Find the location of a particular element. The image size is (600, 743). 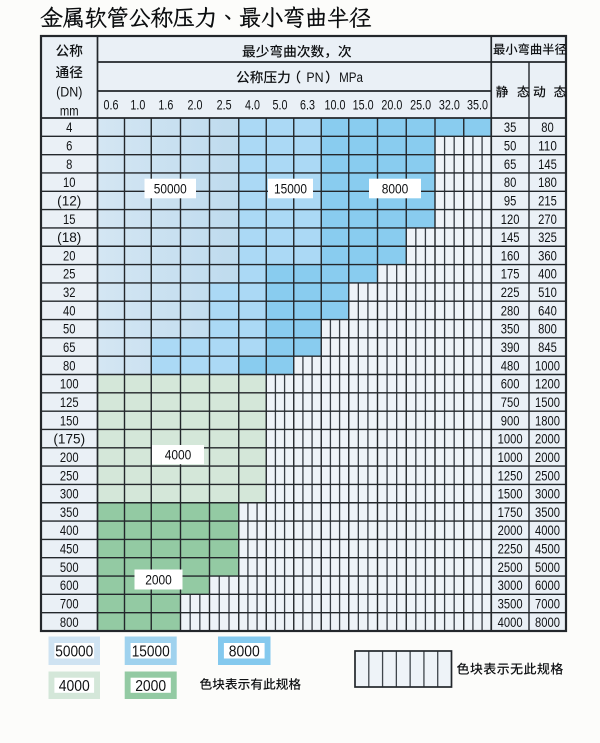

svg-text: 225 is located at coordinates (510, 292).